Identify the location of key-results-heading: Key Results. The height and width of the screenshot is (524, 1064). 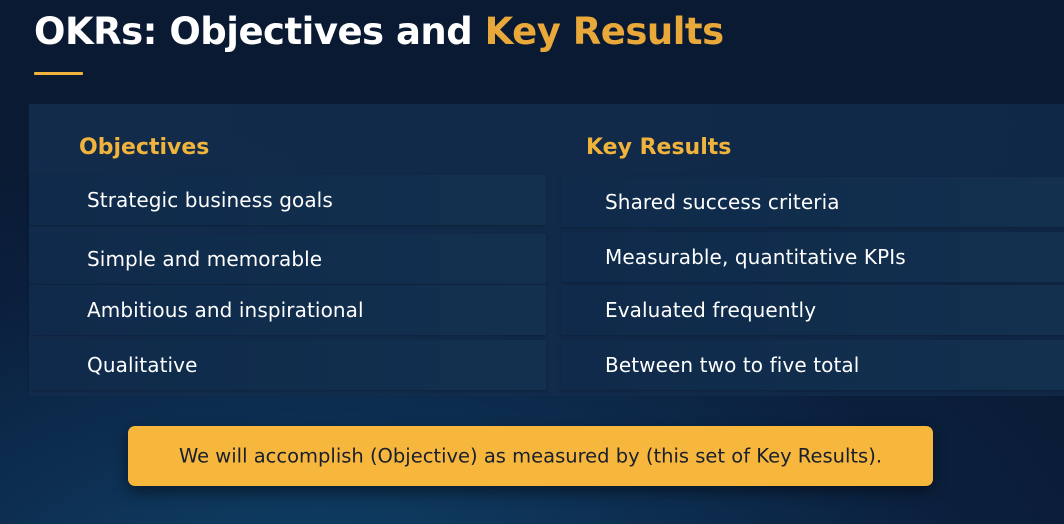
(659, 147).